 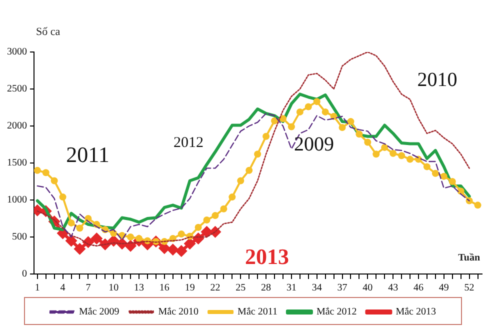 I want to click on y-tick-label: 2000, so click(x=17, y=126).